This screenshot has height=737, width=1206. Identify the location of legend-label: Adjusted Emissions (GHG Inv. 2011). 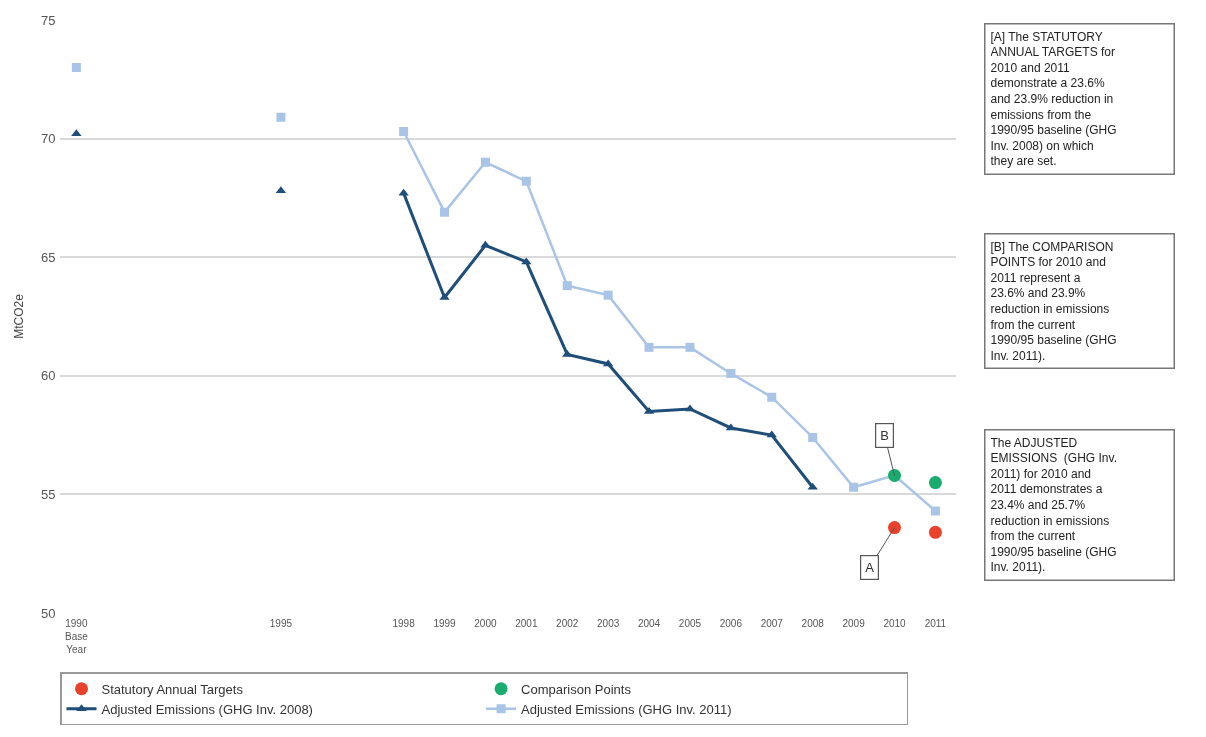
(626, 709).